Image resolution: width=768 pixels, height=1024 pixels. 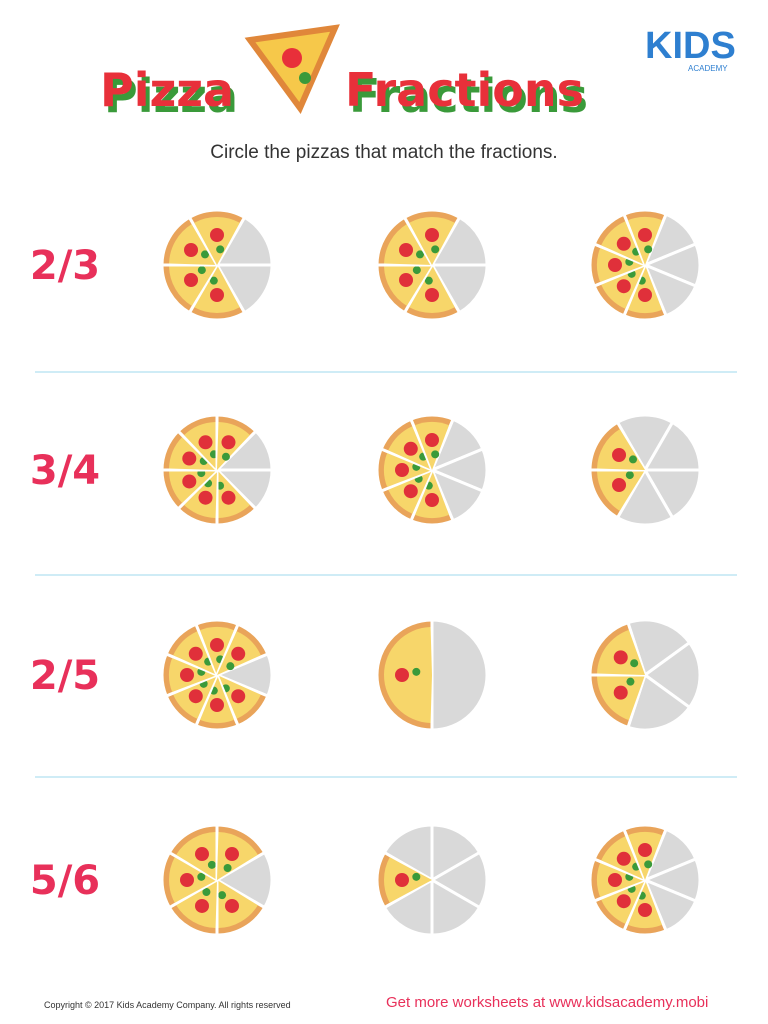 What do you see at coordinates (65, 471) in the screenshot?
I see `fraction: 3/4` at bounding box center [65, 471].